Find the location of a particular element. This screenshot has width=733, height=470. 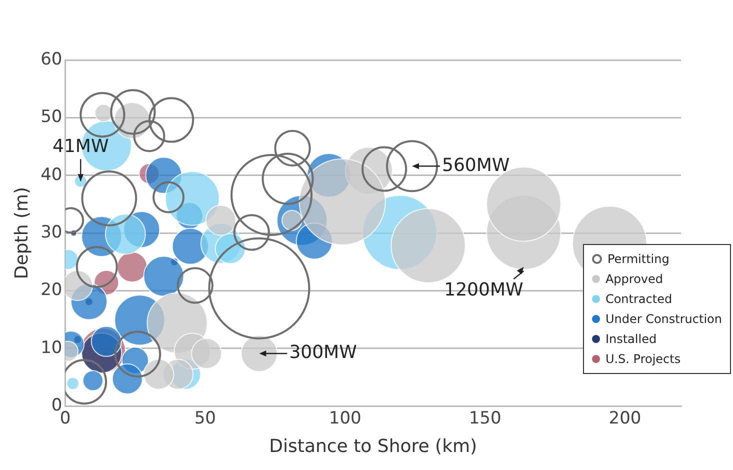

y-tick-label: 40 is located at coordinates (51, 174).